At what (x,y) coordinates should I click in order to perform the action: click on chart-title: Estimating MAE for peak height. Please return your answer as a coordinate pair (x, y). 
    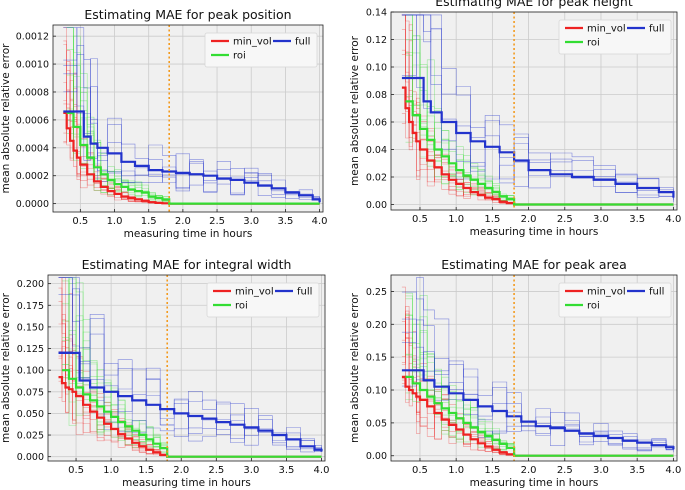
    Looking at the image, I should click on (534, 4).